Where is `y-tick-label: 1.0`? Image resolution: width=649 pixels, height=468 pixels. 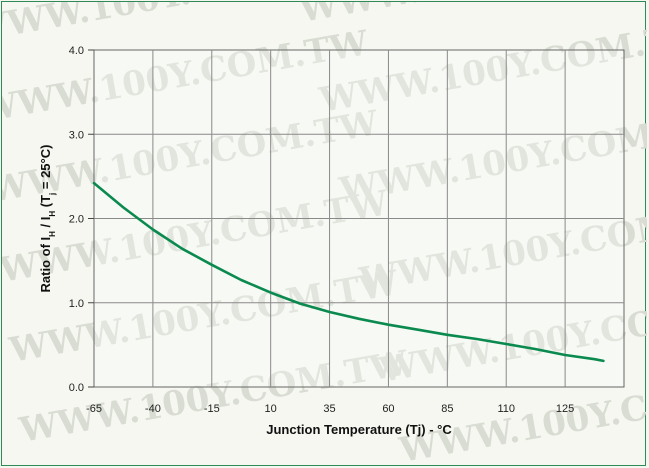
y-tick-label: 1.0 is located at coordinates (76, 304).